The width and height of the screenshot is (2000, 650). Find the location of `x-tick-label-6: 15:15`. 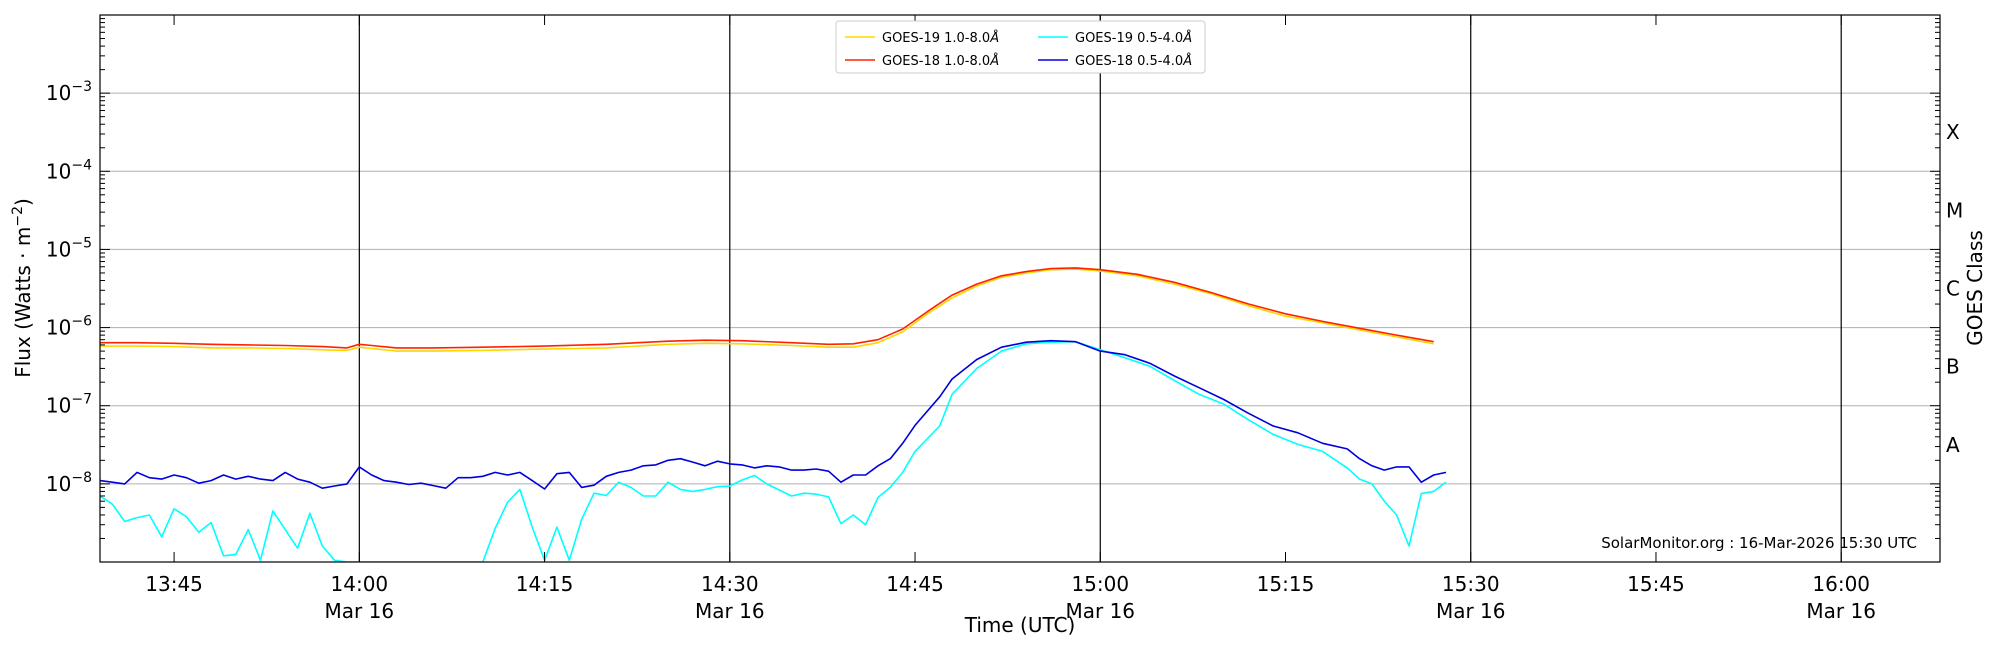

x-tick-label-6: 15:15 is located at coordinates (1286, 584).